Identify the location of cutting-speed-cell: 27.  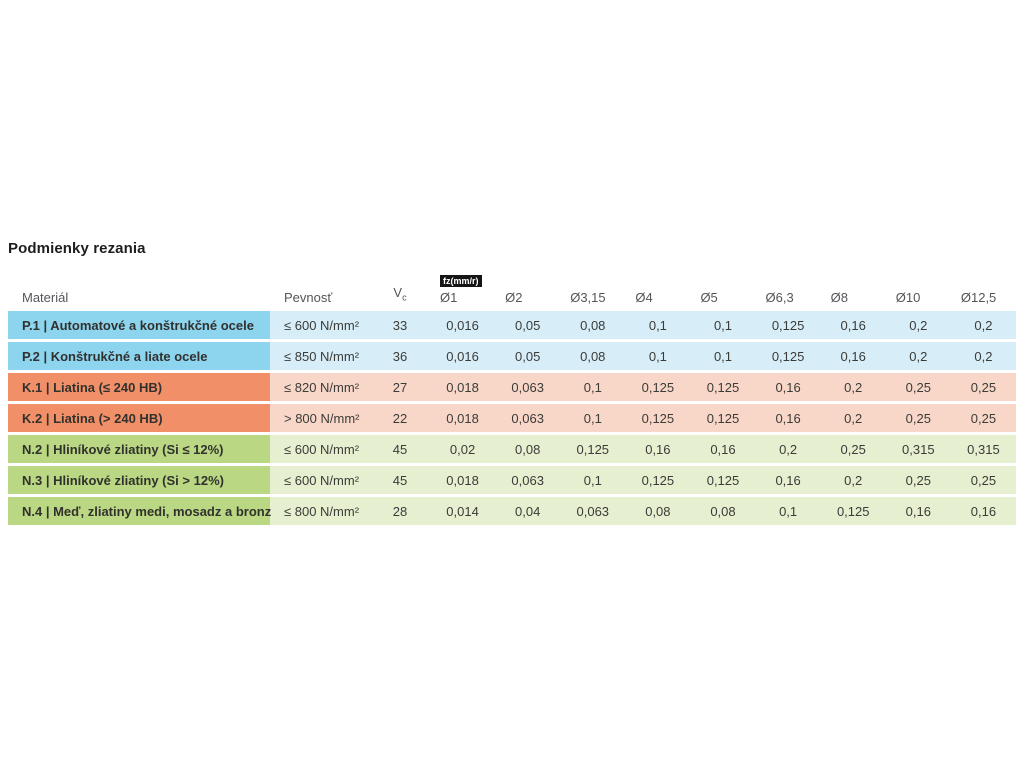
(400, 387).